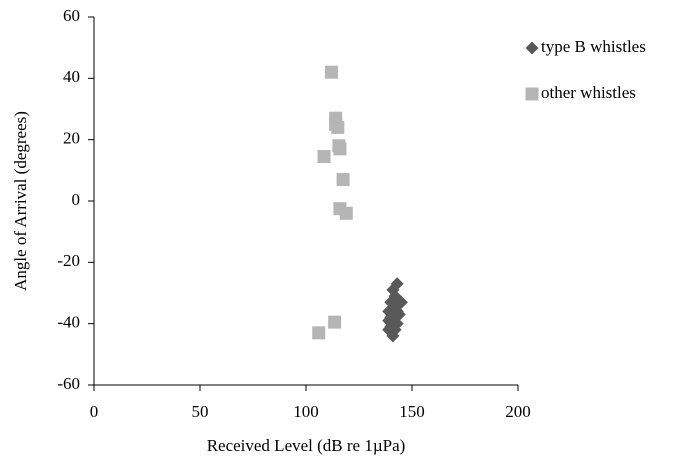 The height and width of the screenshot is (466, 693). I want to click on legend-label: other whistles, so click(588, 92).